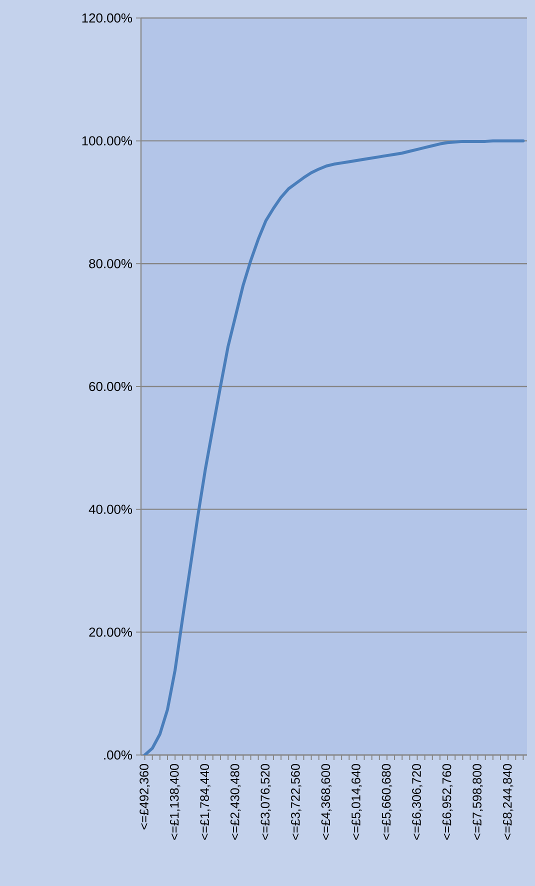 This screenshot has width=535, height=886. Describe the element at coordinates (107, 18) in the screenshot. I see `y-tick-label: 120.00%` at that location.